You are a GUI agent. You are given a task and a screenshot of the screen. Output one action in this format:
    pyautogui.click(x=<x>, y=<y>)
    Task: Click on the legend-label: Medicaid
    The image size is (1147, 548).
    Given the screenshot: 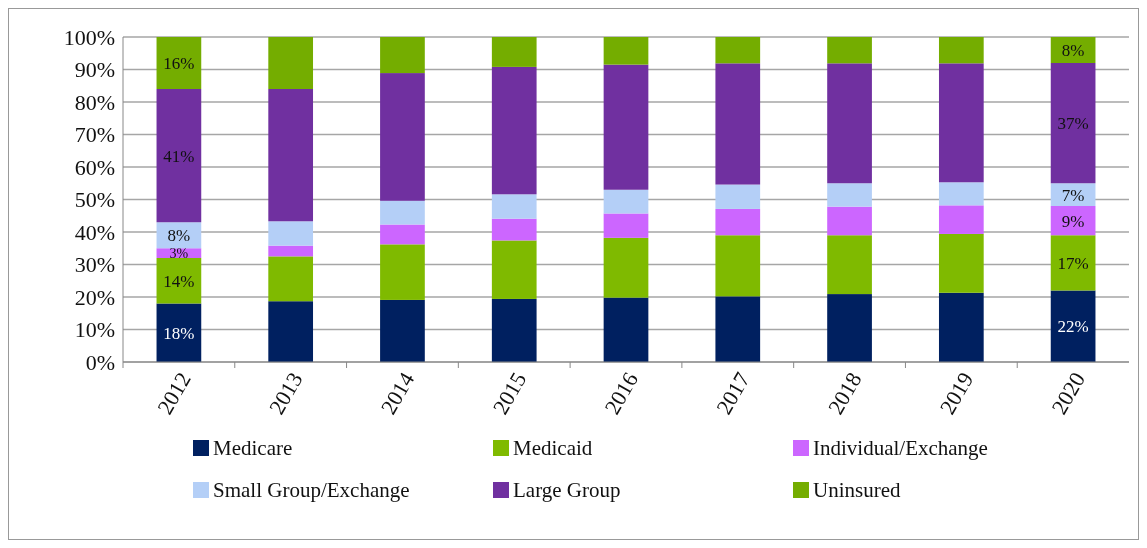 What is the action you would take?
    pyautogui.click(x=553, y=448)
    